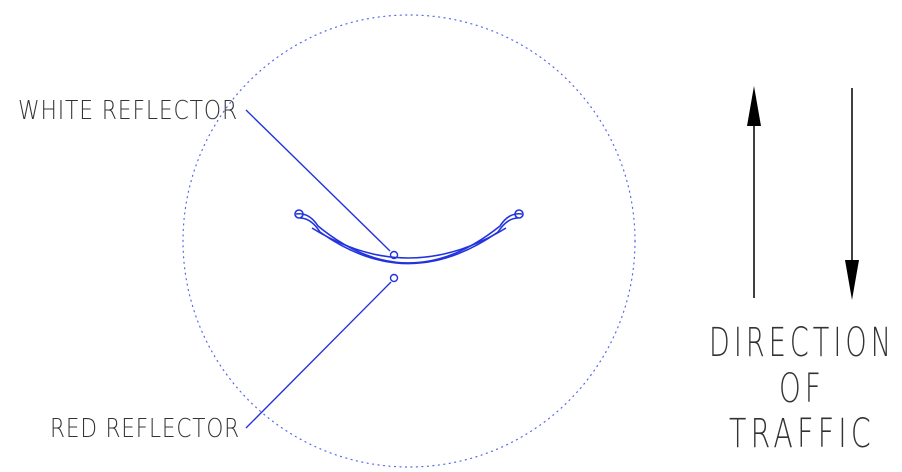 Image resolution: width=902 pixels, height=472 pixels. Describe the element at coordinates (802, 389) in the screenshot. I see `direction-line-2: OF` at that location.